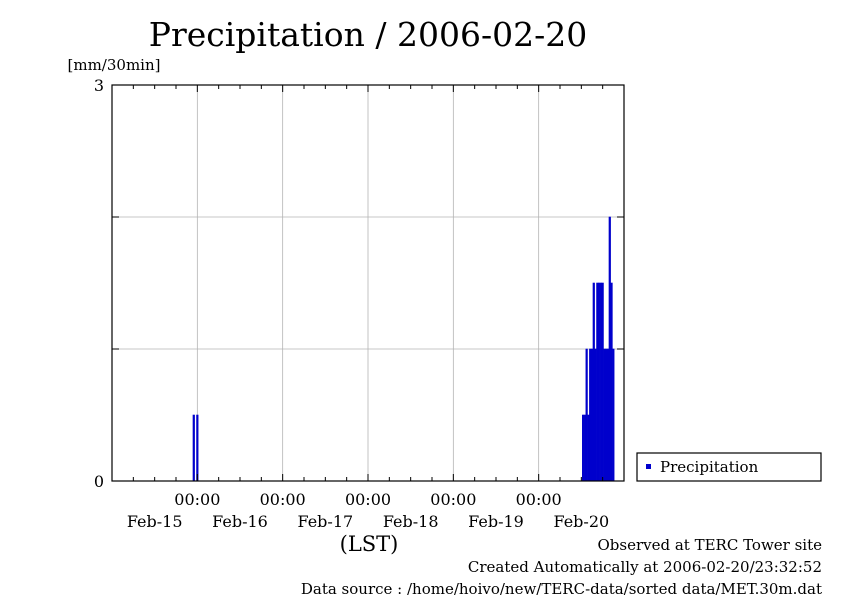  I want to click on x-tick-label-date: Feb-18, so click(411, 521).